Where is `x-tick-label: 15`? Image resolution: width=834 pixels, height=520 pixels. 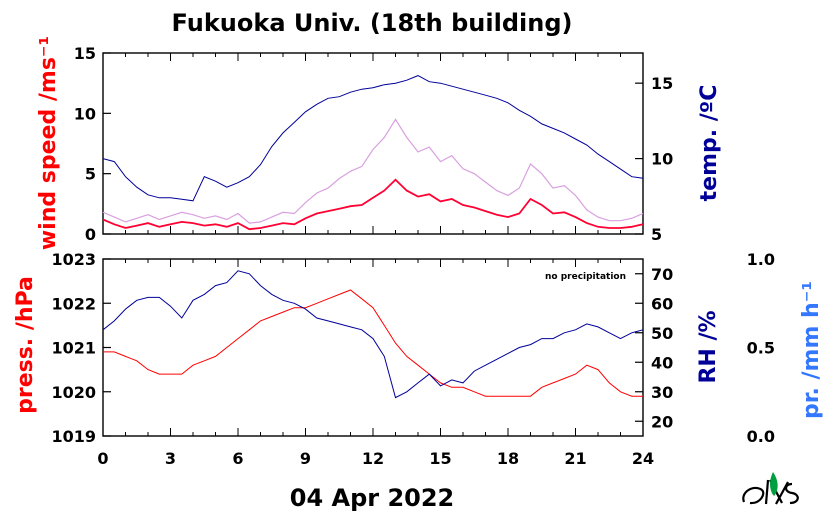 x-tick-label: 15 is located at coordinates (440, 458).